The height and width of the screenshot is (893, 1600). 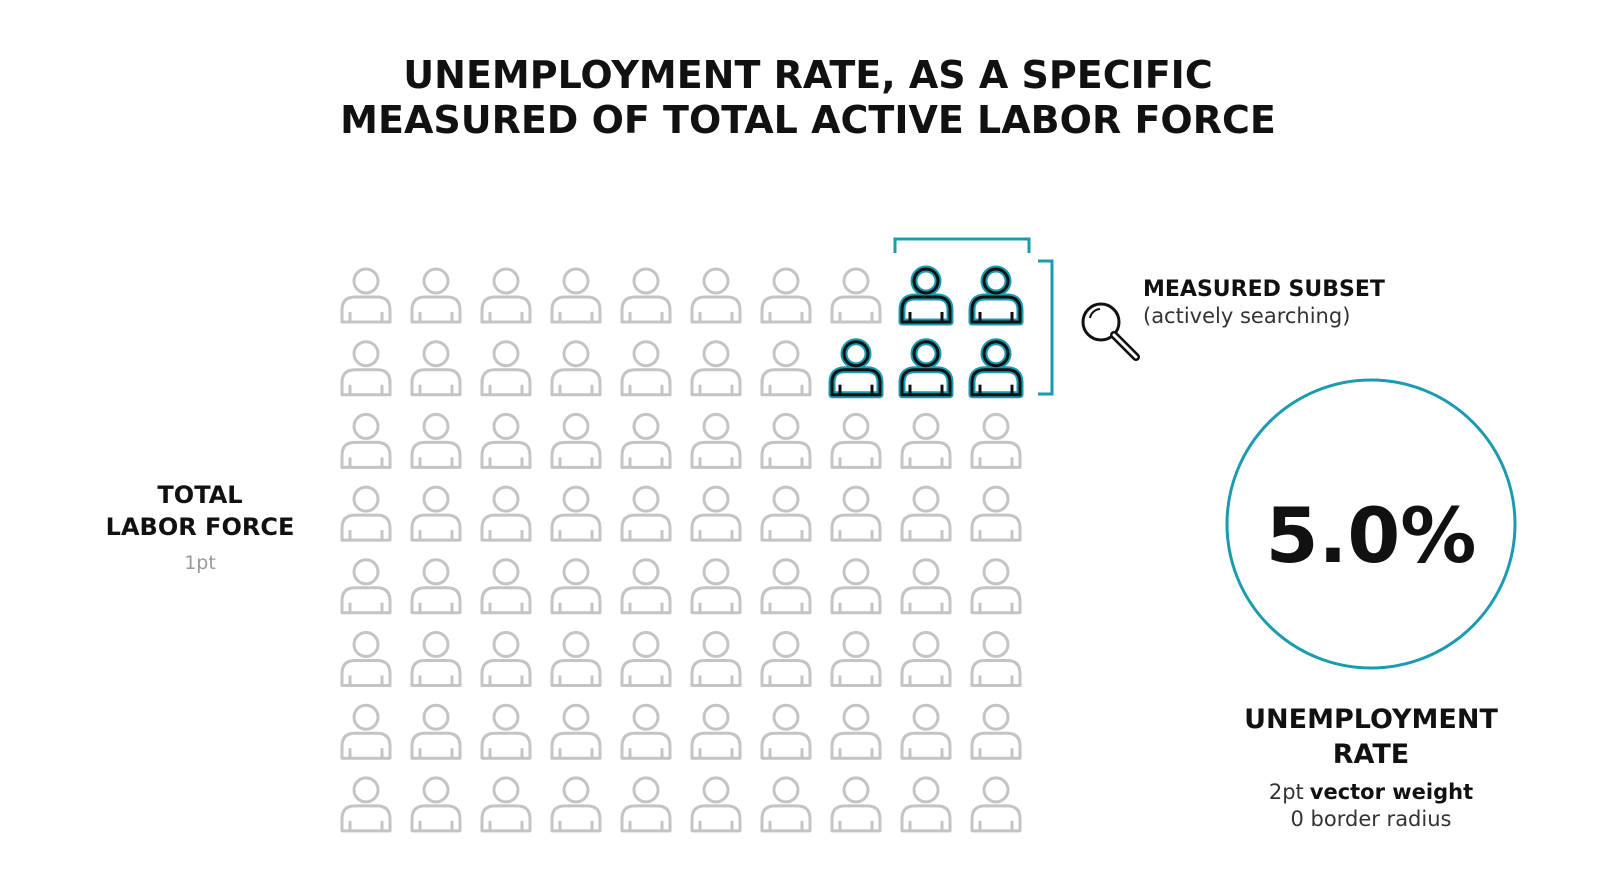 I want to click on rate-circle, so click(x=1371, y=524).